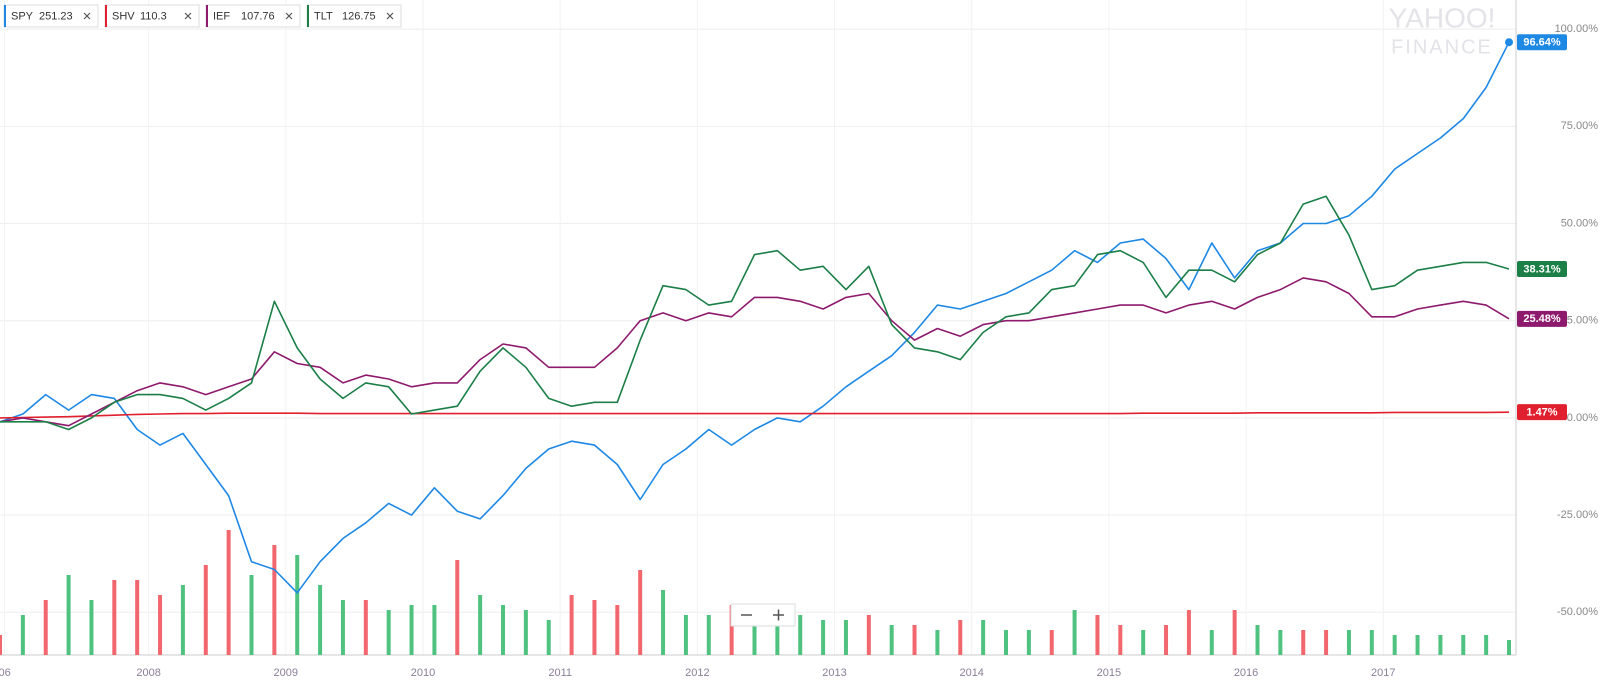 This screenshot has height=696, width=1600. What do you see at coordinates (1109, 673) in the screenshot?
I see `x-tick-label: 2015` at bounding box center [1109, 673].